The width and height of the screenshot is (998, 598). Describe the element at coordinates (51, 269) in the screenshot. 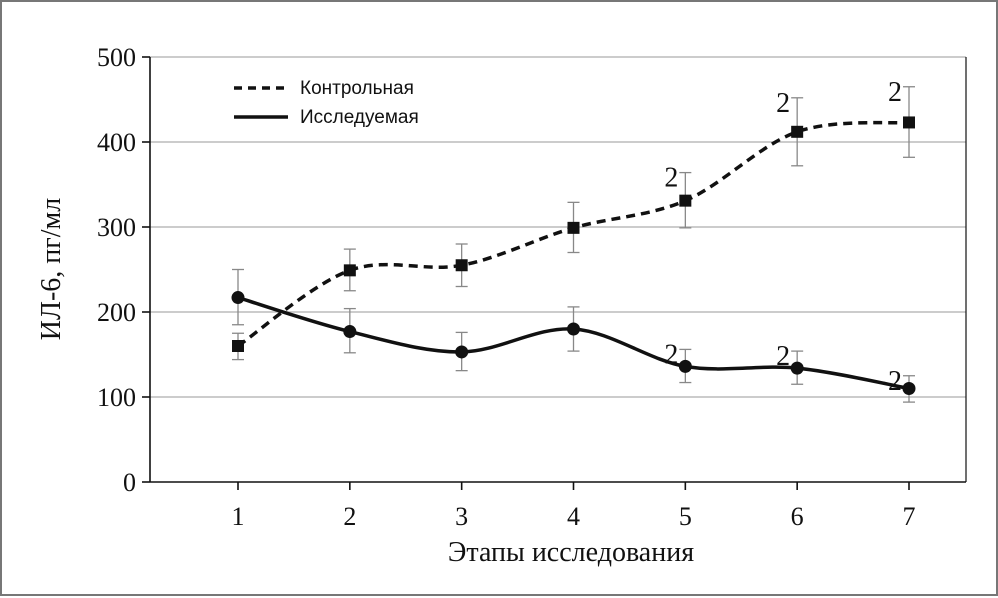

I see `y-axis-title: ИЛ-6, пг/мл` at that location.